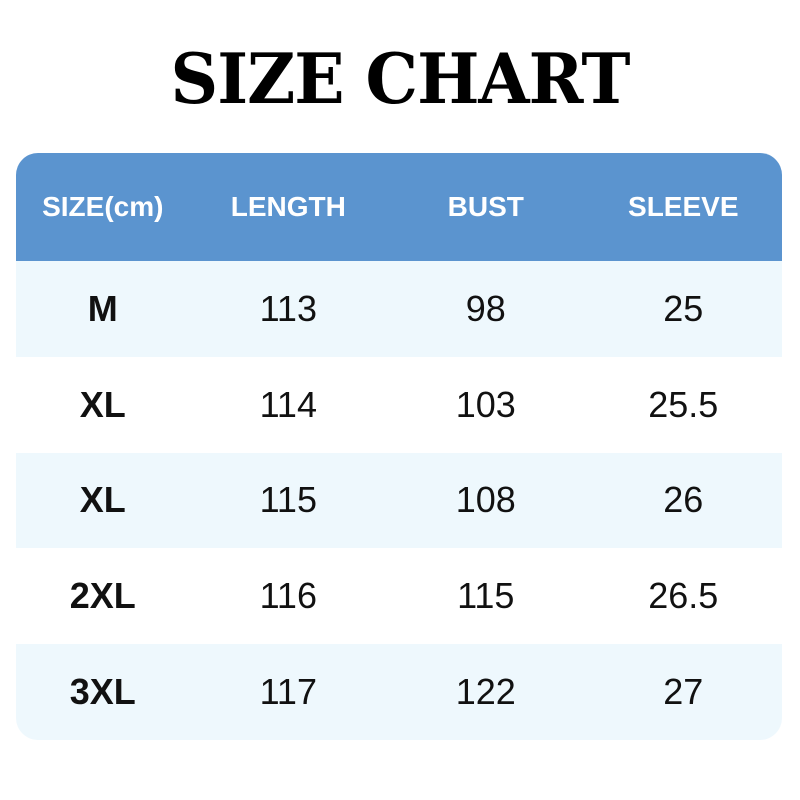 Image resolution: width=800 pixels, height=800 pixels. What do you see at coordinates (485, 692) in the screenshot?
I see `cell-bust: 122` at bounding box center [485, 692].